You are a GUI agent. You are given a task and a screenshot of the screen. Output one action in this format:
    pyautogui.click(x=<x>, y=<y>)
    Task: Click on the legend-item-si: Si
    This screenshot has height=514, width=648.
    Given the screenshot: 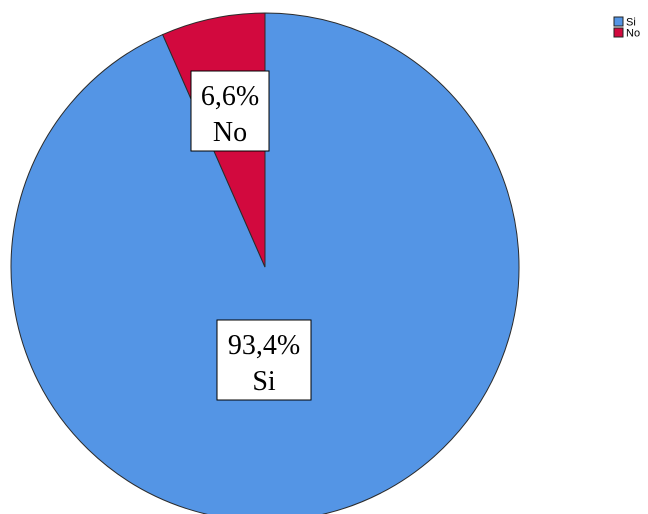 What is the action you would take?
    pyautogui.click(x=624, y=22)
    